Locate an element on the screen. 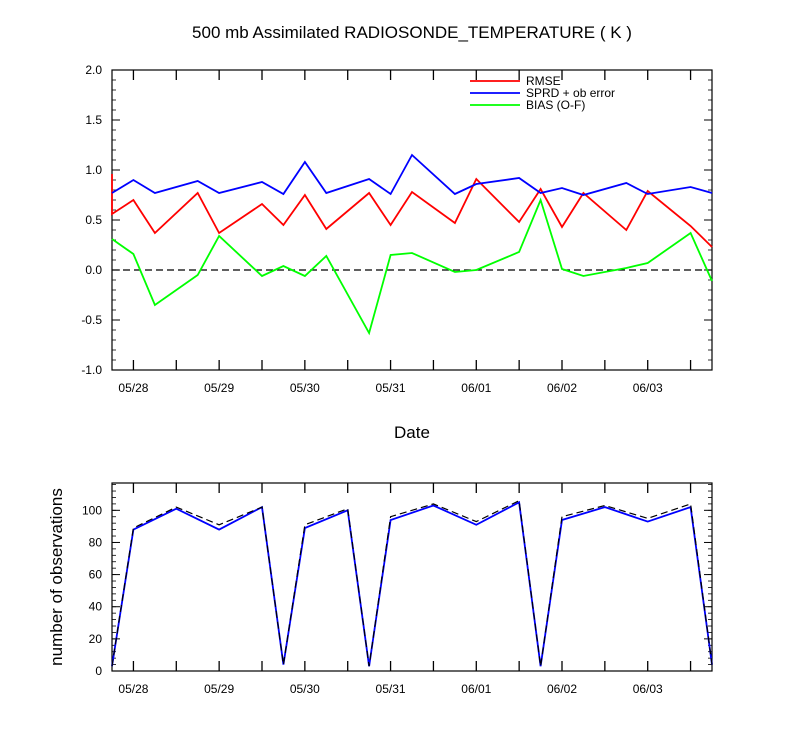 The height and width of the screenshot is (750, 800). y-tick-label: -0.5 is located at coordinates (91, 320).